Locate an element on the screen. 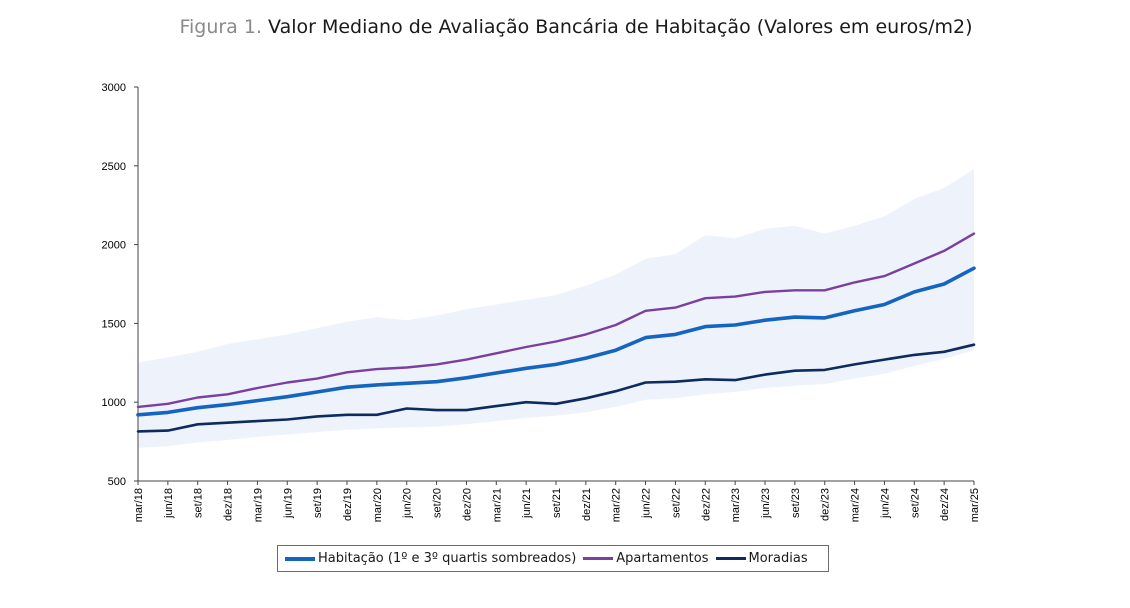 The height and width of the screenshot is (608, 1130). x-tick-label: jun/23 is located at coordinates (766, 503).